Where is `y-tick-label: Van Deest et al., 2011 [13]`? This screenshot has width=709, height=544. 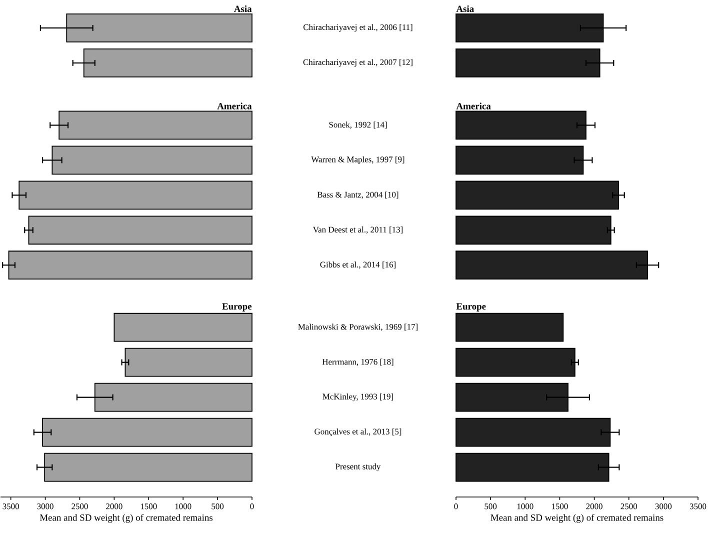
y-tick-label: Van Deest et al., 2011 [13] is located at coordinates (357, 230).